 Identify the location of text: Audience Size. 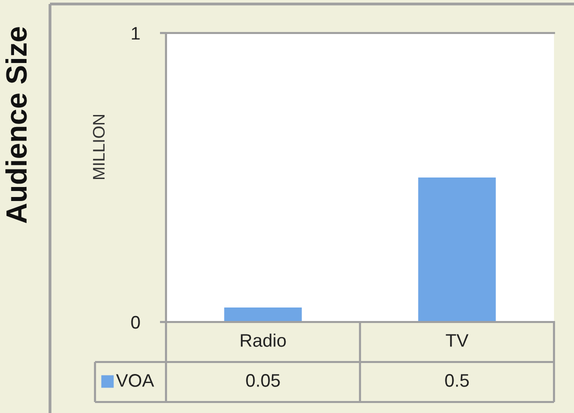
(16, 125).